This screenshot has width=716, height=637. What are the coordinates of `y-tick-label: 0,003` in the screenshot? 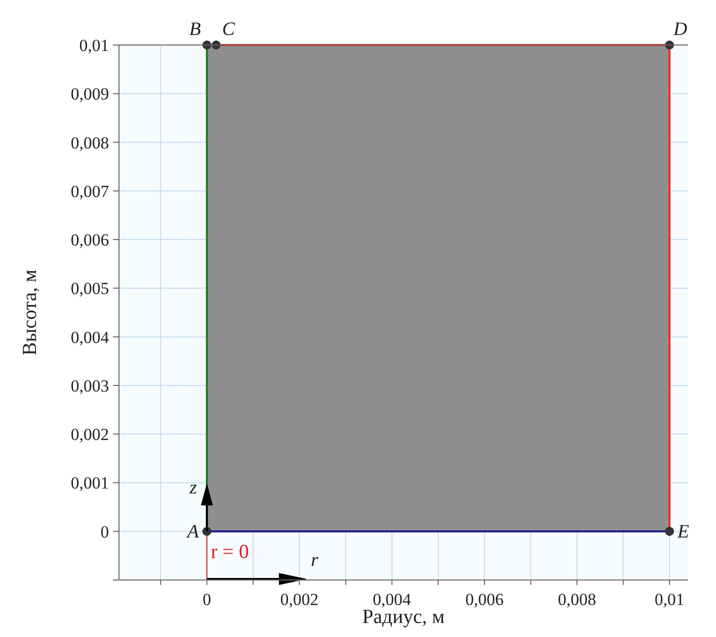 It's located at (89, 386).